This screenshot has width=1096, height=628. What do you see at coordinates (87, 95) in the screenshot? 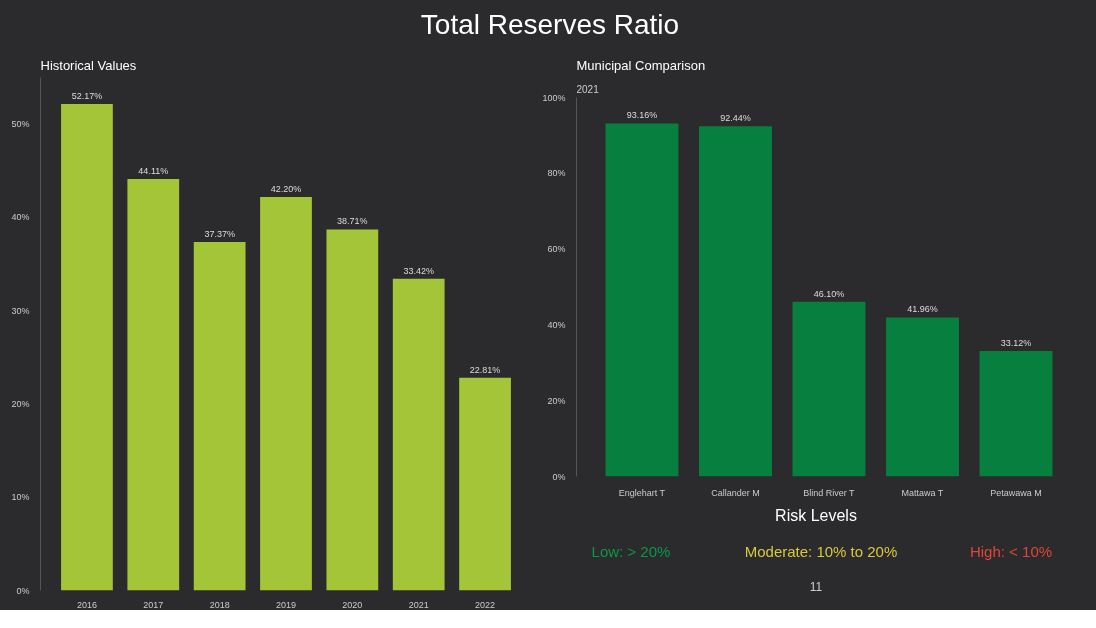
I see `data-label: 52.17%` at bounding box center [87, 95].